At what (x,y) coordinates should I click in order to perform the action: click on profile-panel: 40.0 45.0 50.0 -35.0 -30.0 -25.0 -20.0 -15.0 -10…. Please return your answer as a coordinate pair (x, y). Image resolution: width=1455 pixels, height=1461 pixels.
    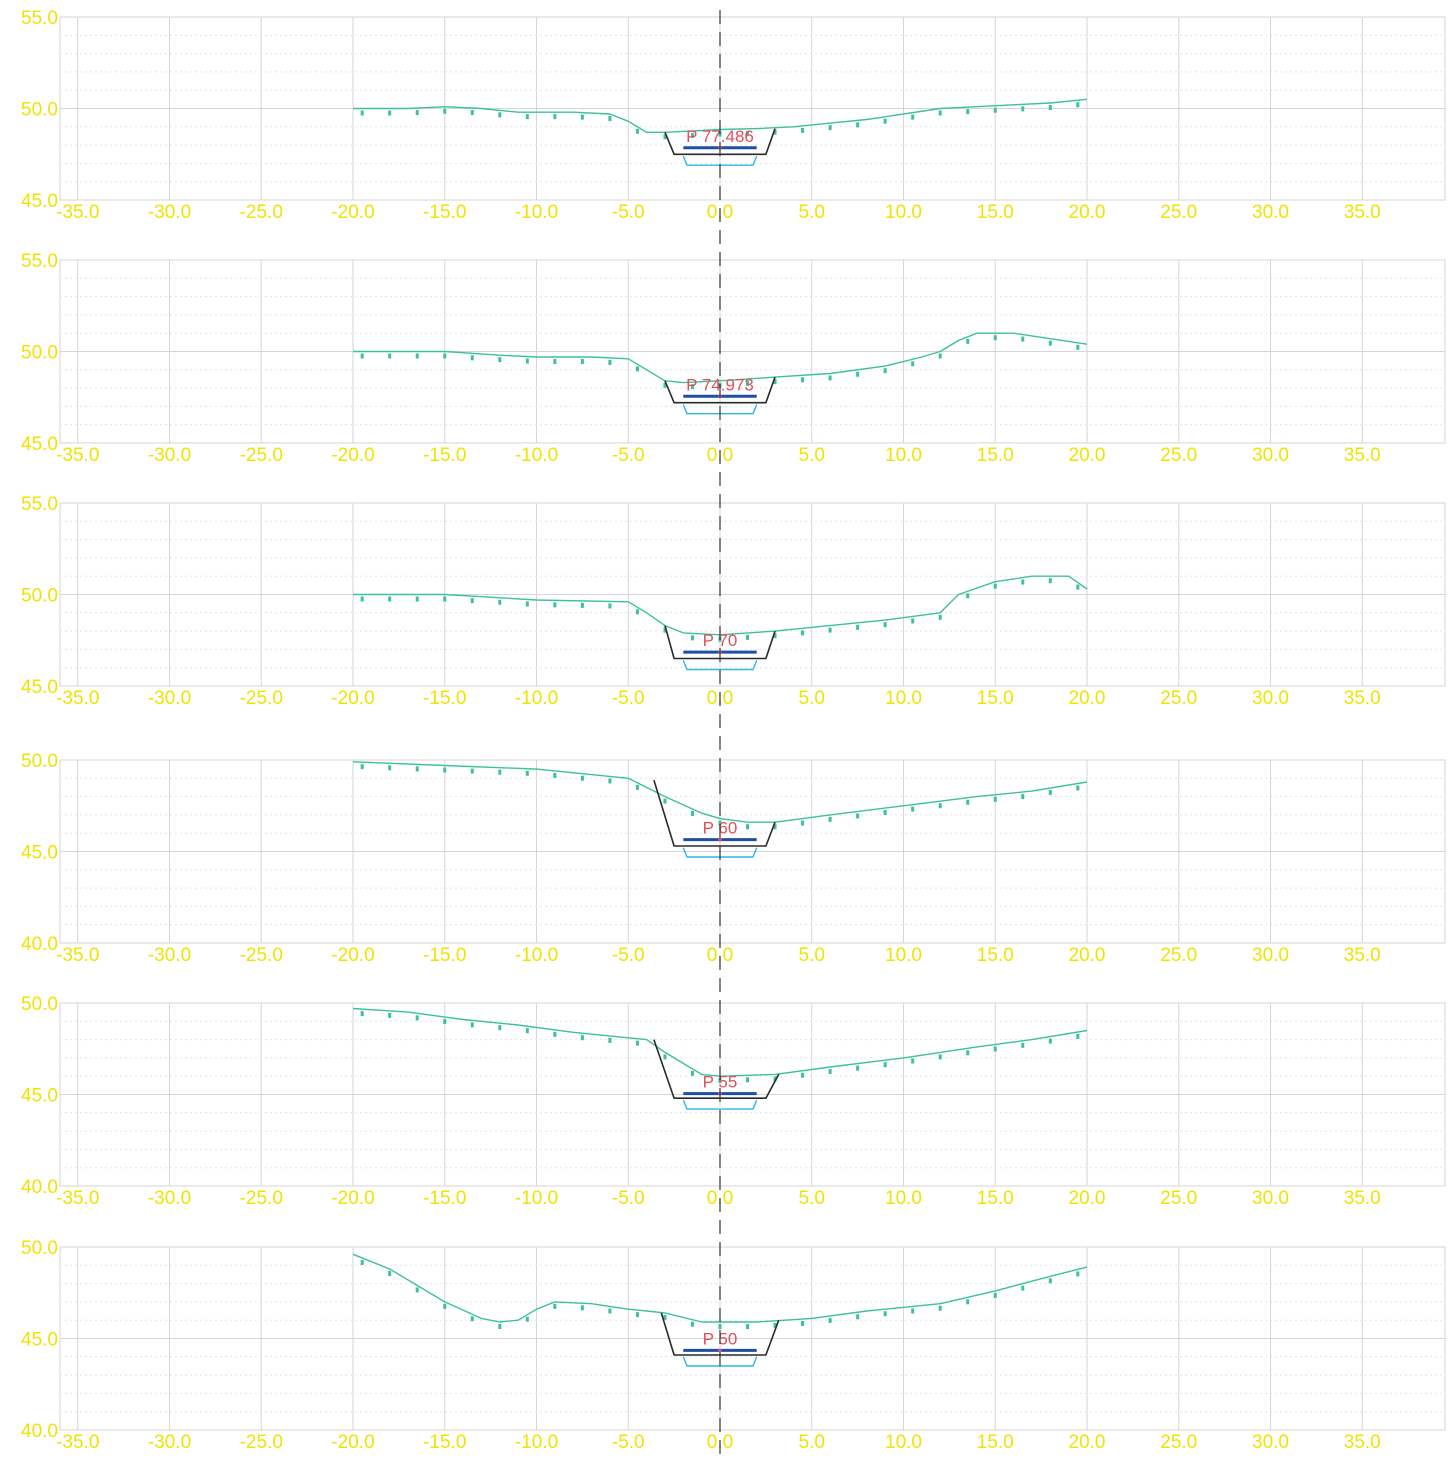
    Looking at the image, I should click on (733, 1101).